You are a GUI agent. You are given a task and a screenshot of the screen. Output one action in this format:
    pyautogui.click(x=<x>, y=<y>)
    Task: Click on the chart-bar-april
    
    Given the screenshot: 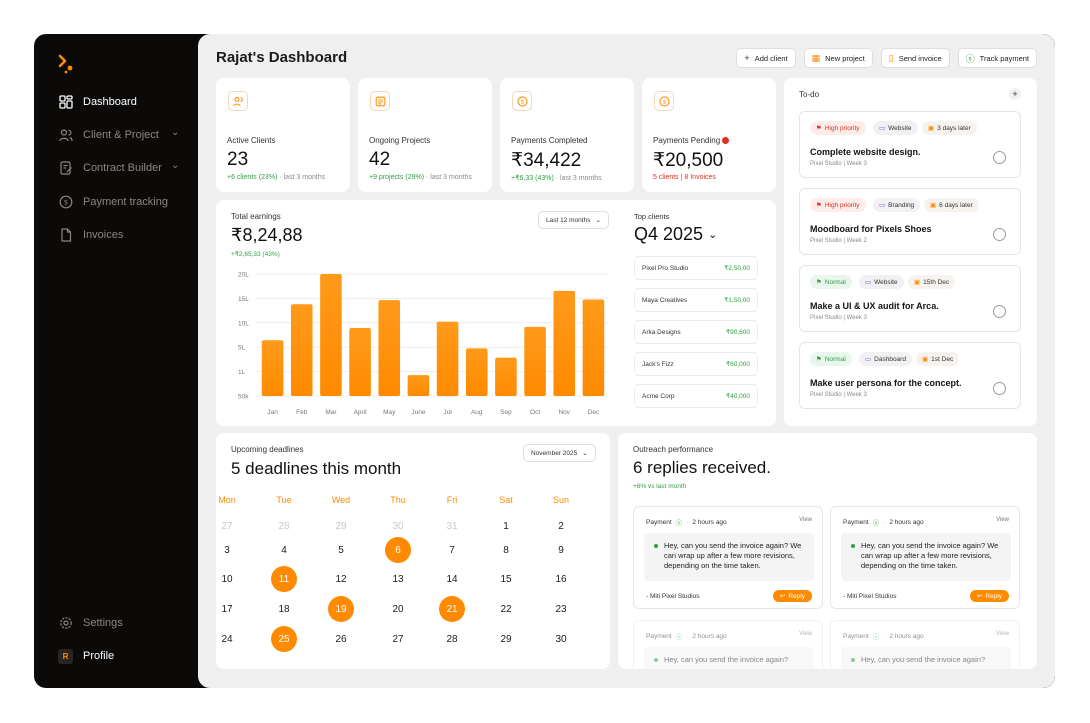 What is the action you would take?
    pyautogui.click(x=360, y=362)
    